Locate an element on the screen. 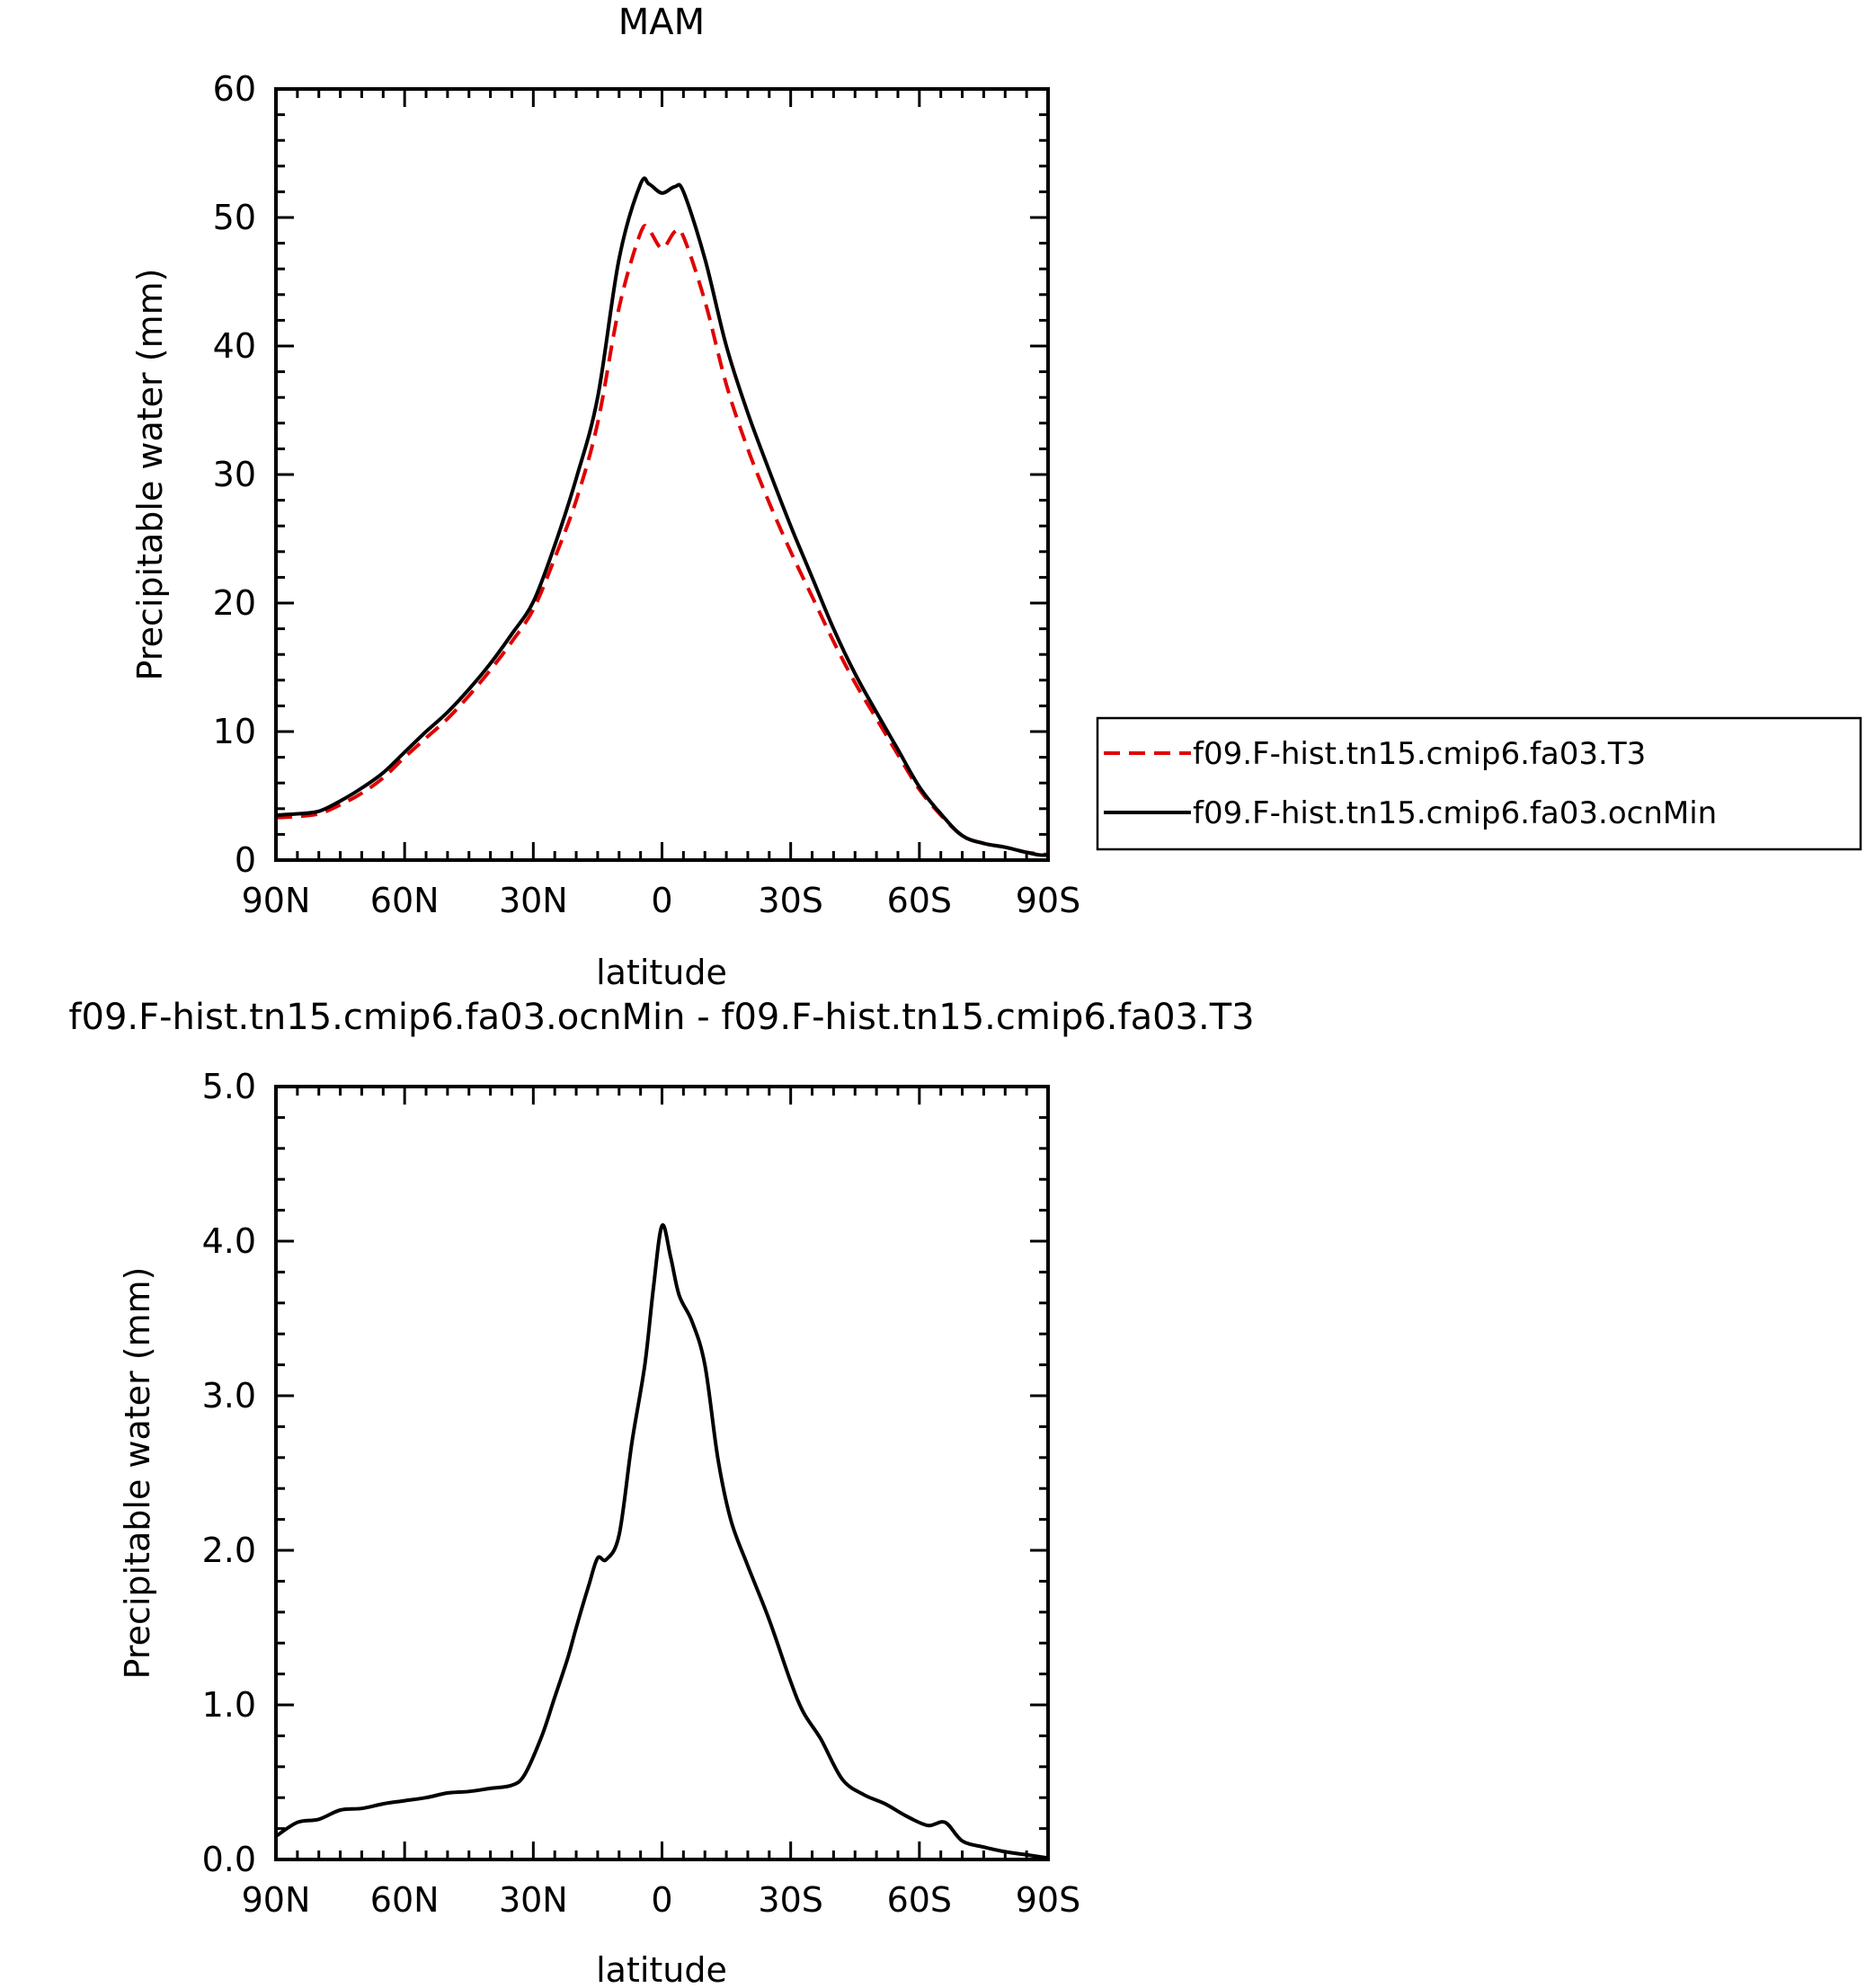 The width and height of the screenshot is (1866, 1988). legend-label-t3: f09.F-hist.tn15.cmip6.fa03.T3 is located at coordinates (1419, 754).